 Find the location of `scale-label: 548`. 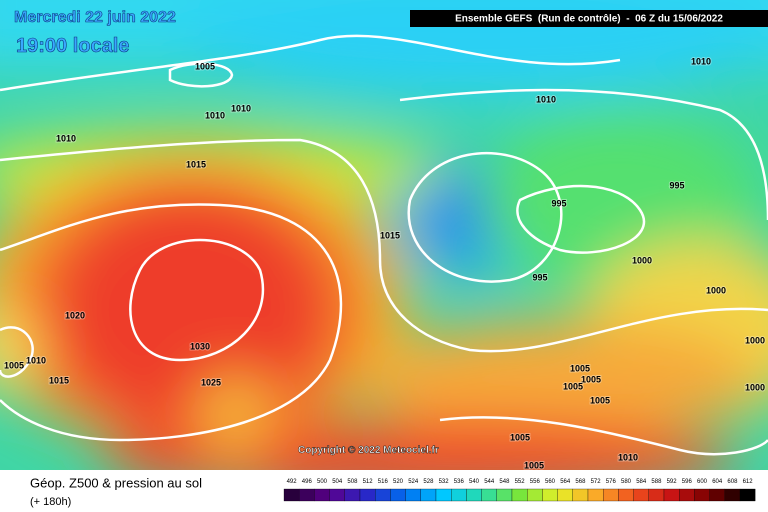

scale-label: 548 is located at coordinates (504, 482).